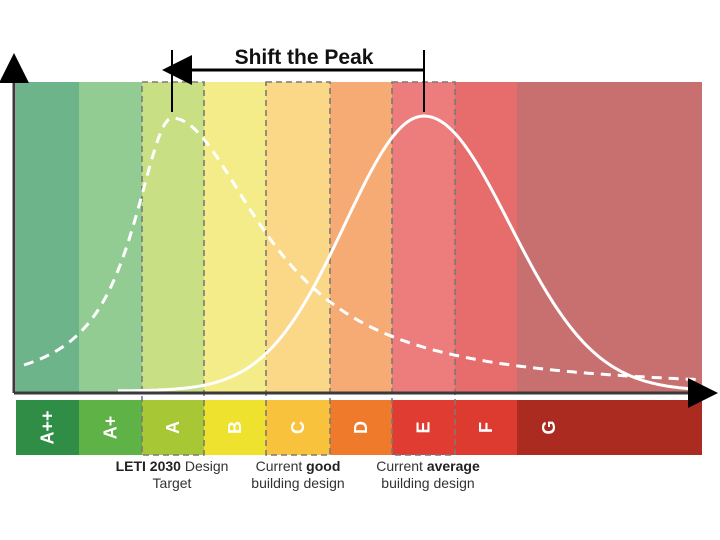 The height and width of the screenshot is (540, 720). I want to click on rating-bar: A++ A+ A B C D E F G, so click(359, 427).